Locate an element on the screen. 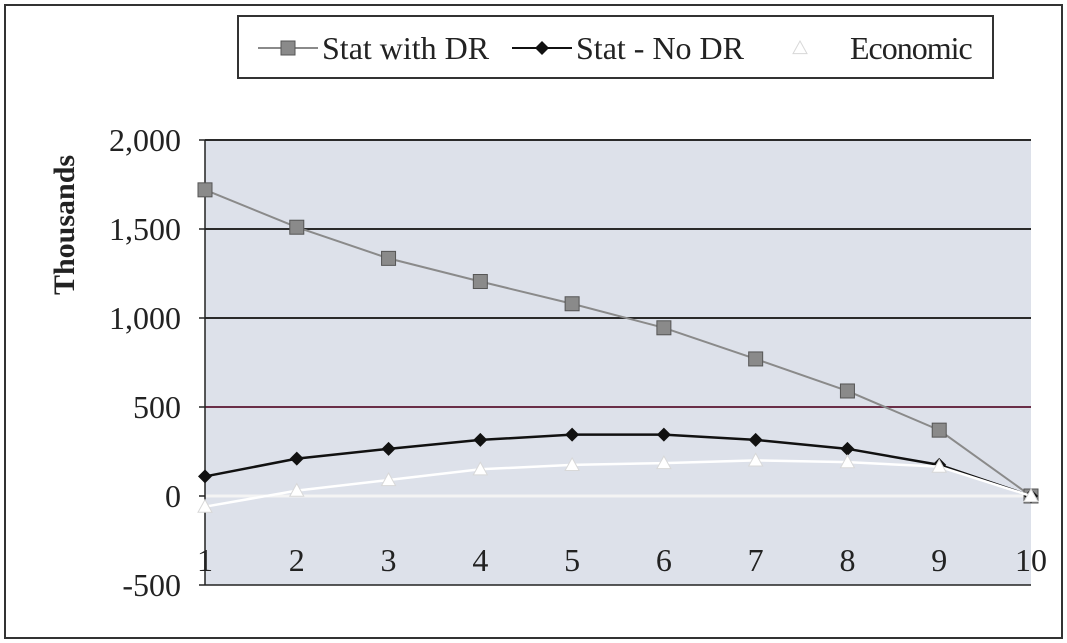  x-tick-label: 5 is located at coordinates (572, 560).